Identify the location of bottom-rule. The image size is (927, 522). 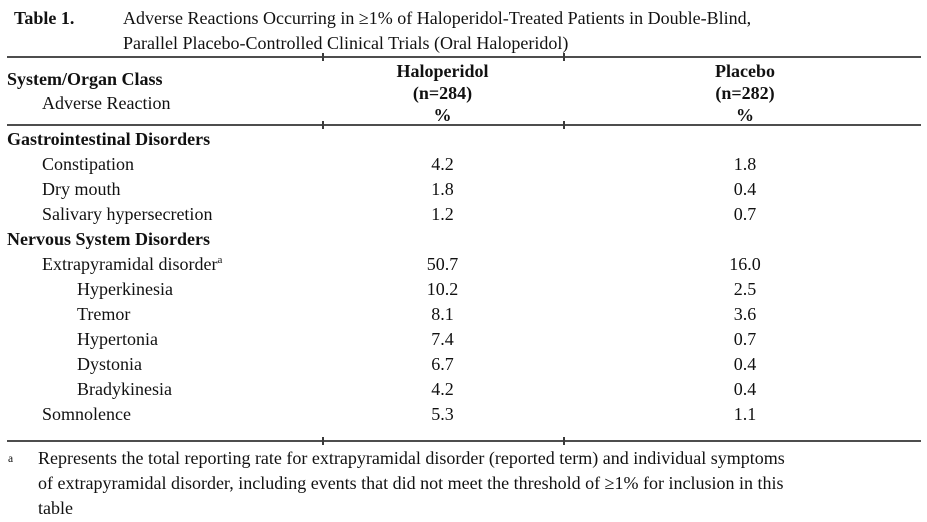
(464, 441).